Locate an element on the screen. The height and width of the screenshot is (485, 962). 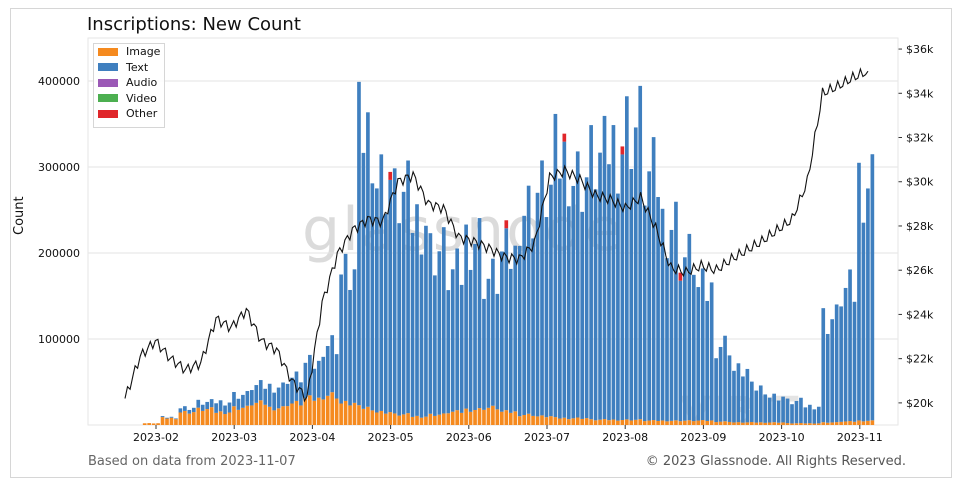
chart-title: Inscriptions: New Count is located at coordinates (194, 24).